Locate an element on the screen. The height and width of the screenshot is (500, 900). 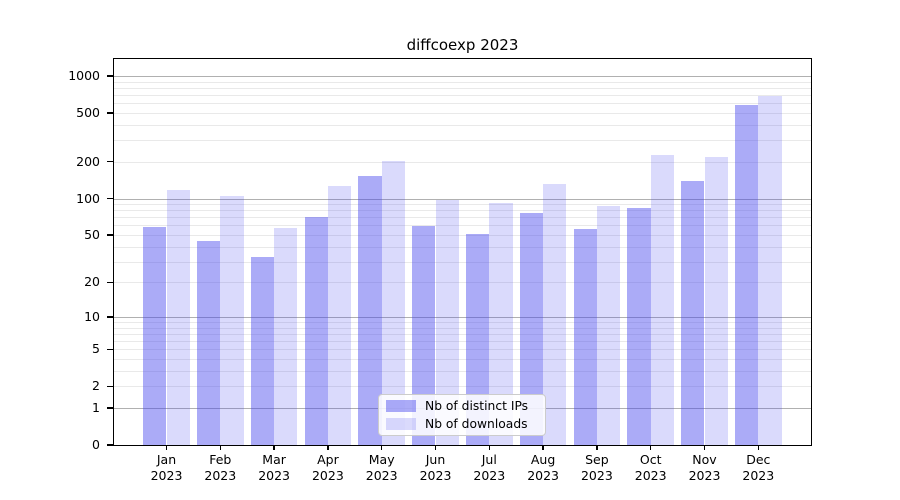
bar-distinct-ips-oct is located at coordinates (639, 326).